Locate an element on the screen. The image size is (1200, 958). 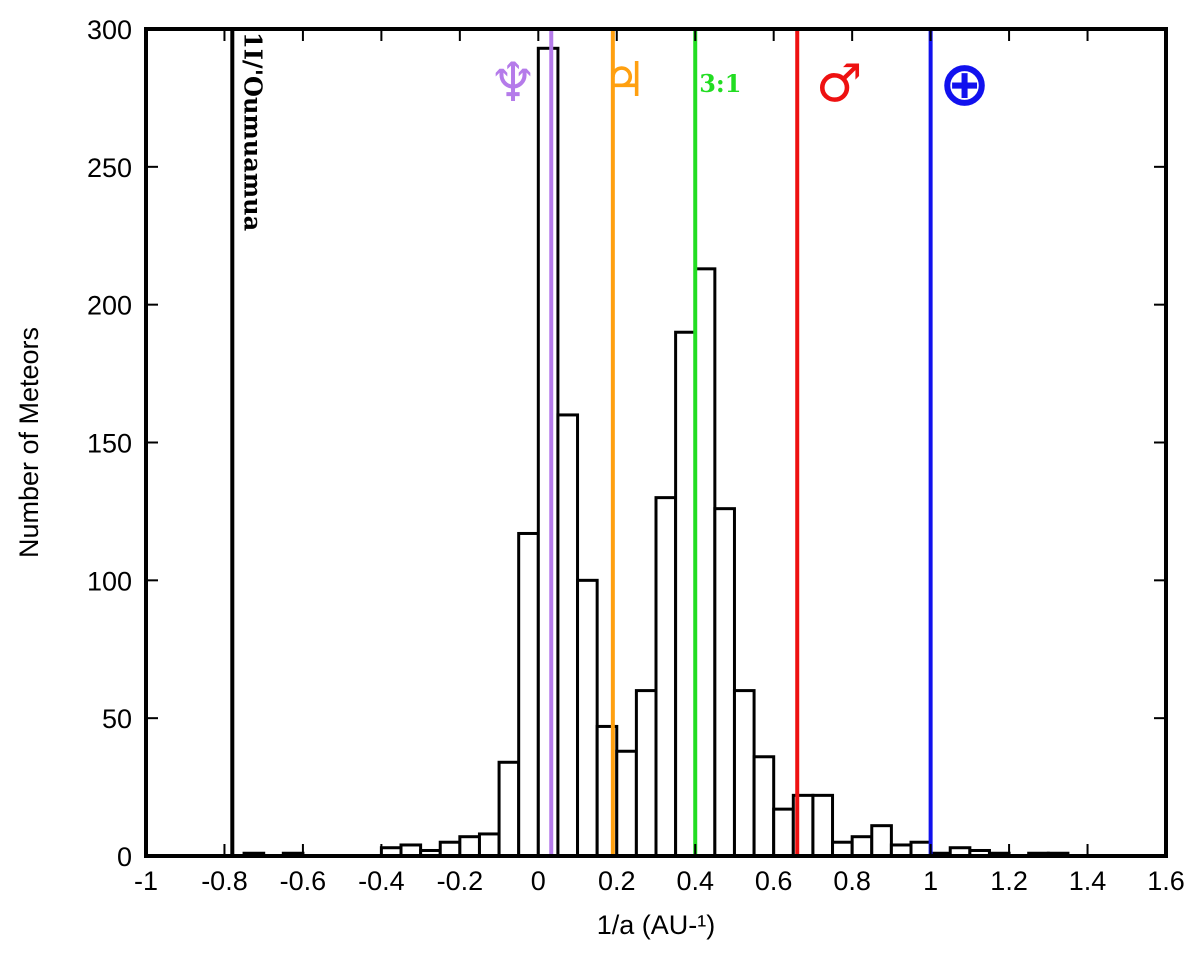
x-tick-label: 0.2 is located at coordinates (617, 881).